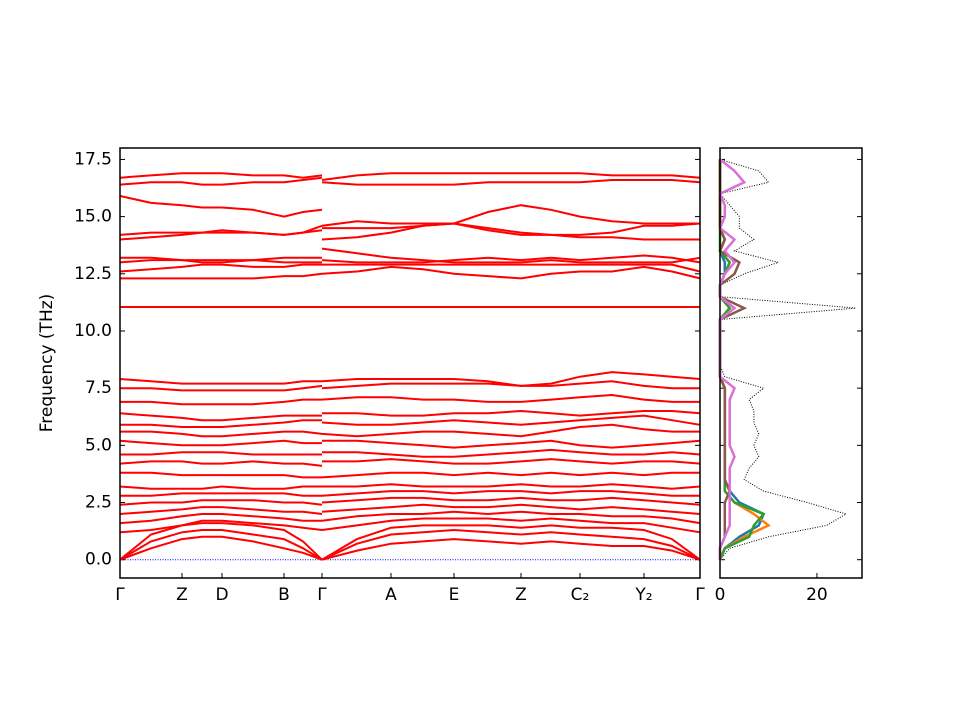  Describe the element at coordinates (391, 595) in the screenshot. I see `x-tick-label: A` at that location.